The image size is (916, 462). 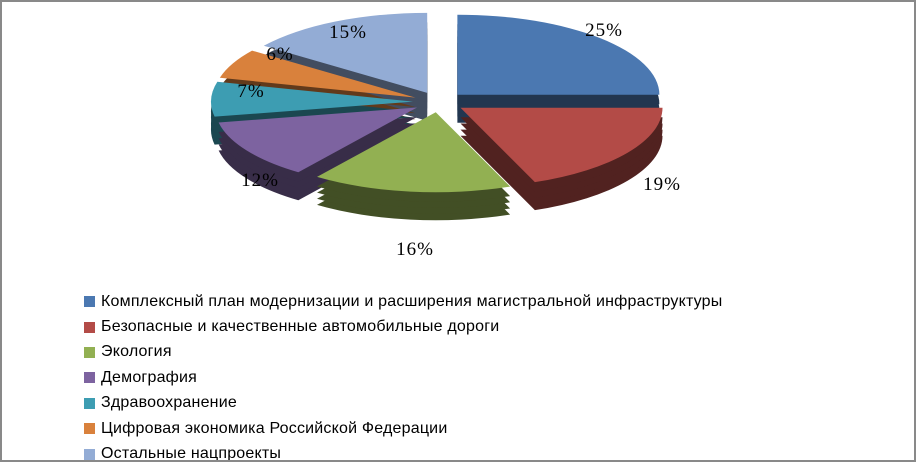 I want to click on legend-item: Демография, so click(x=403, y=377).